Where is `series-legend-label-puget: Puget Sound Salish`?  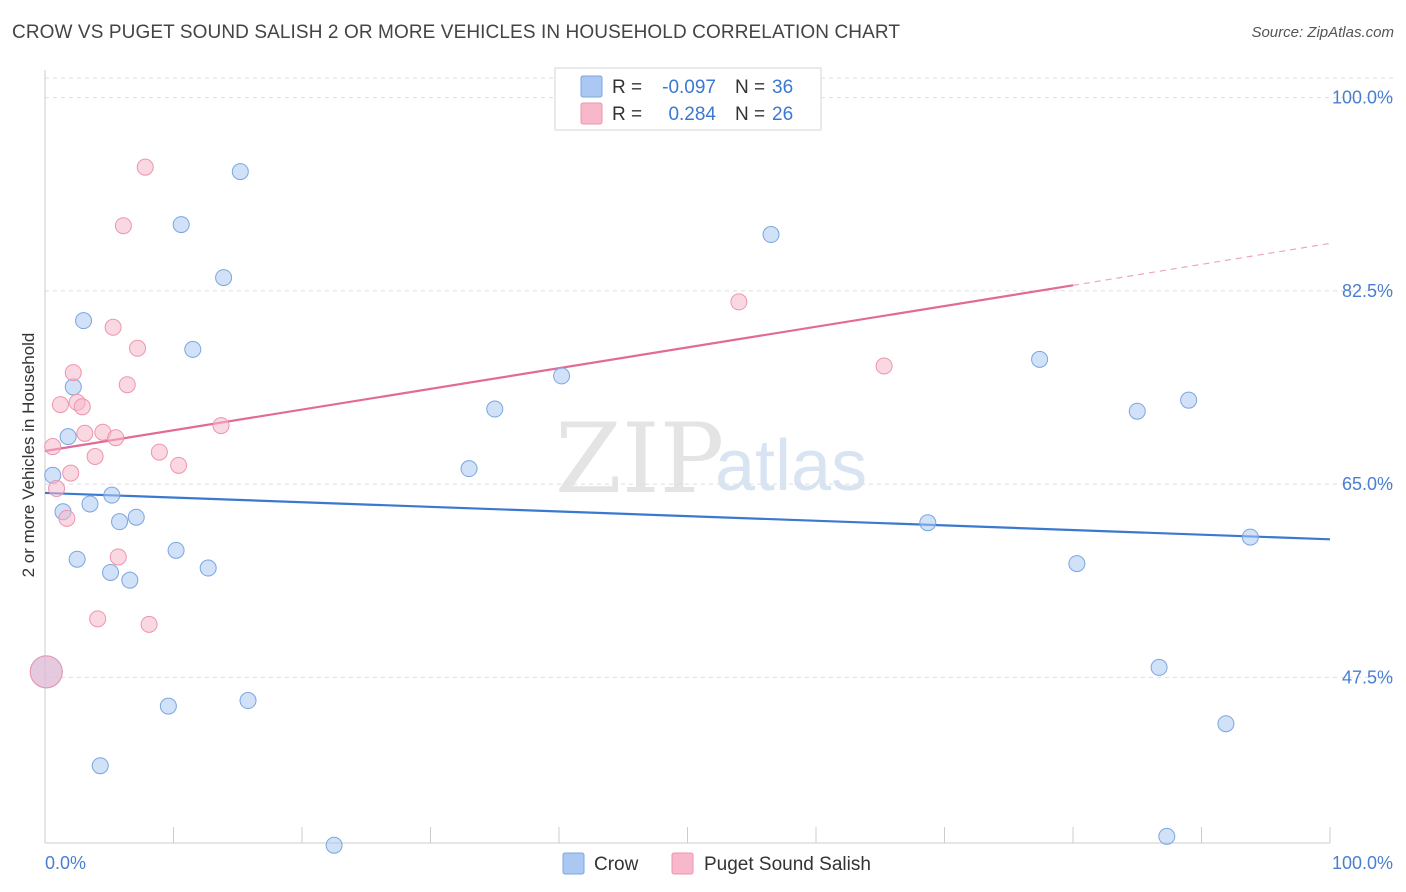 series-legend-label-puget: Puget Sound Salish is located at coordinates (787, 864).